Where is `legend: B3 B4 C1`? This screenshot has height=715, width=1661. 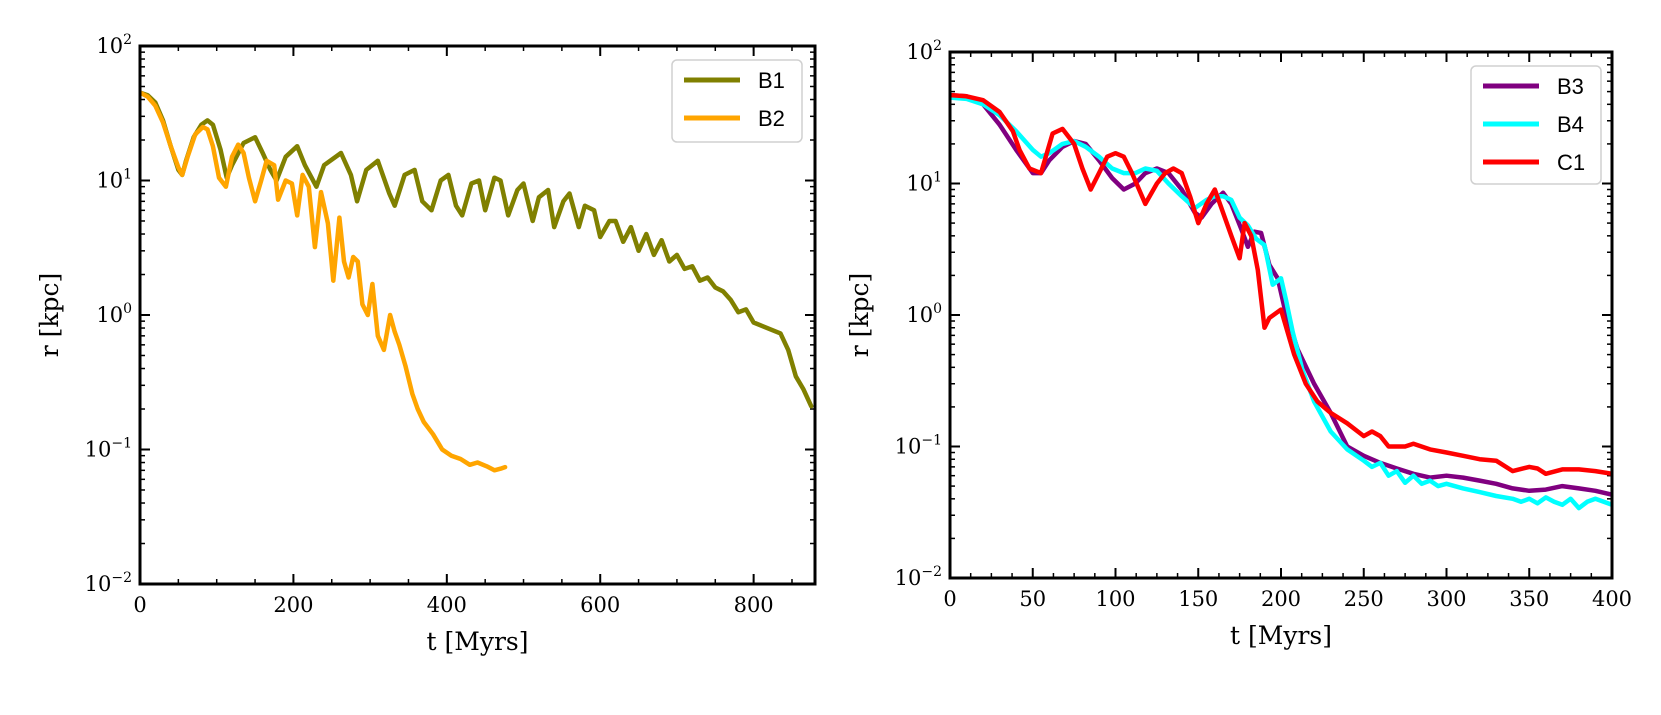 legend: B3 B4 C1 is located at coordinates (1536, 125).